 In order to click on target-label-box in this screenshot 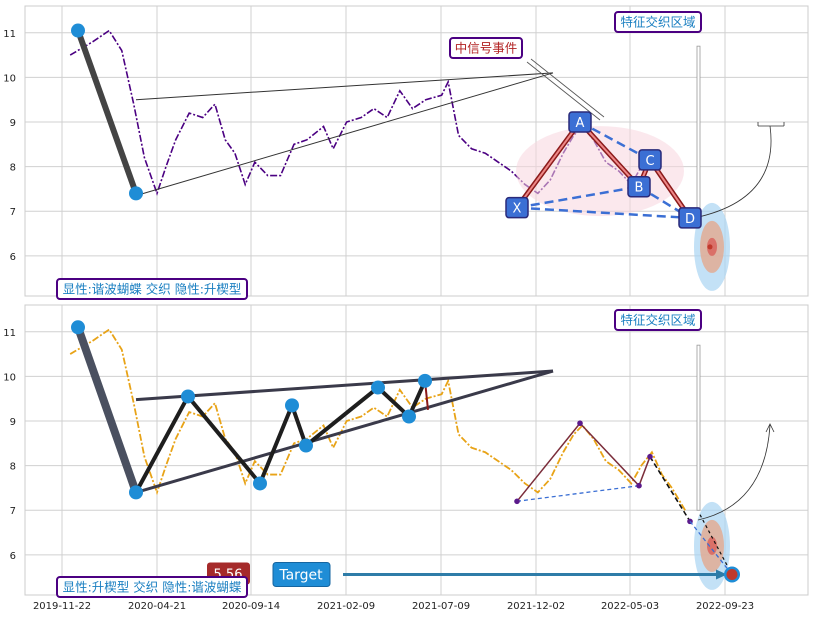, I will do `click(301, 574)`.